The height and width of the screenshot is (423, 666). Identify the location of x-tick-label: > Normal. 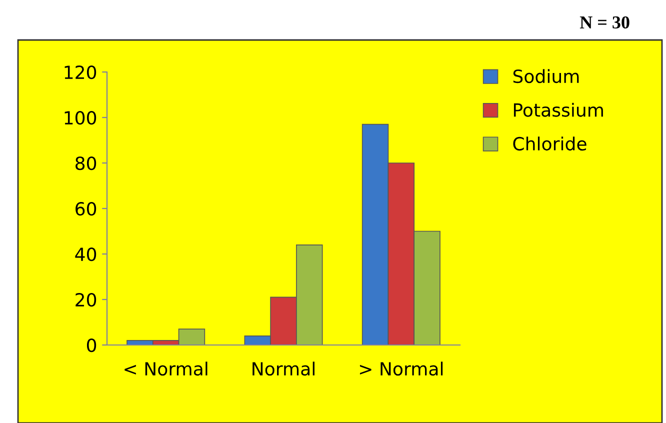
(401, 369).